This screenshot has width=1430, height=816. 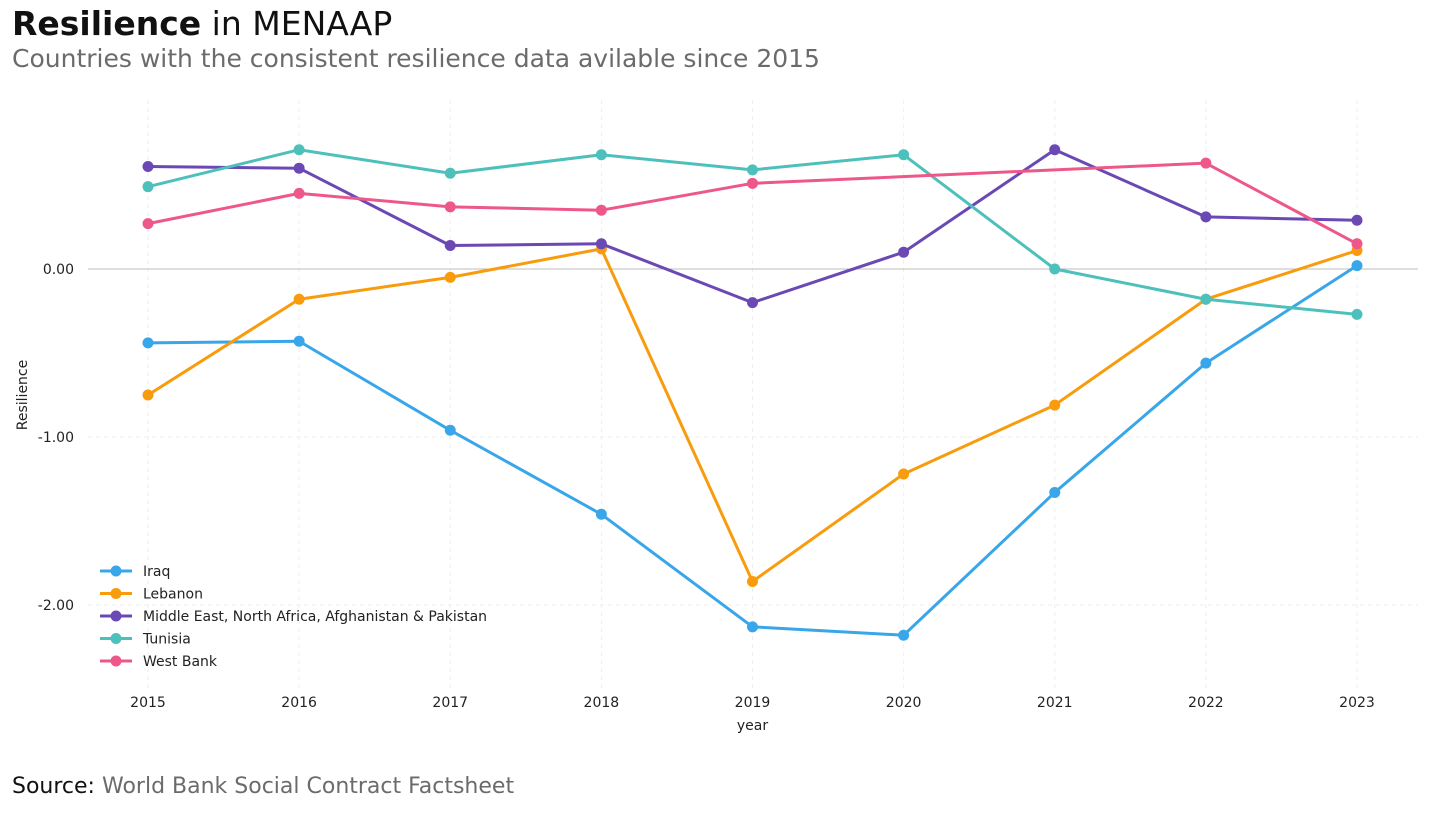 What do you see at coordinates (56, 438) in the screenshot?
I see `y-tick-label: -1.00` at bounding box center [56, 438].